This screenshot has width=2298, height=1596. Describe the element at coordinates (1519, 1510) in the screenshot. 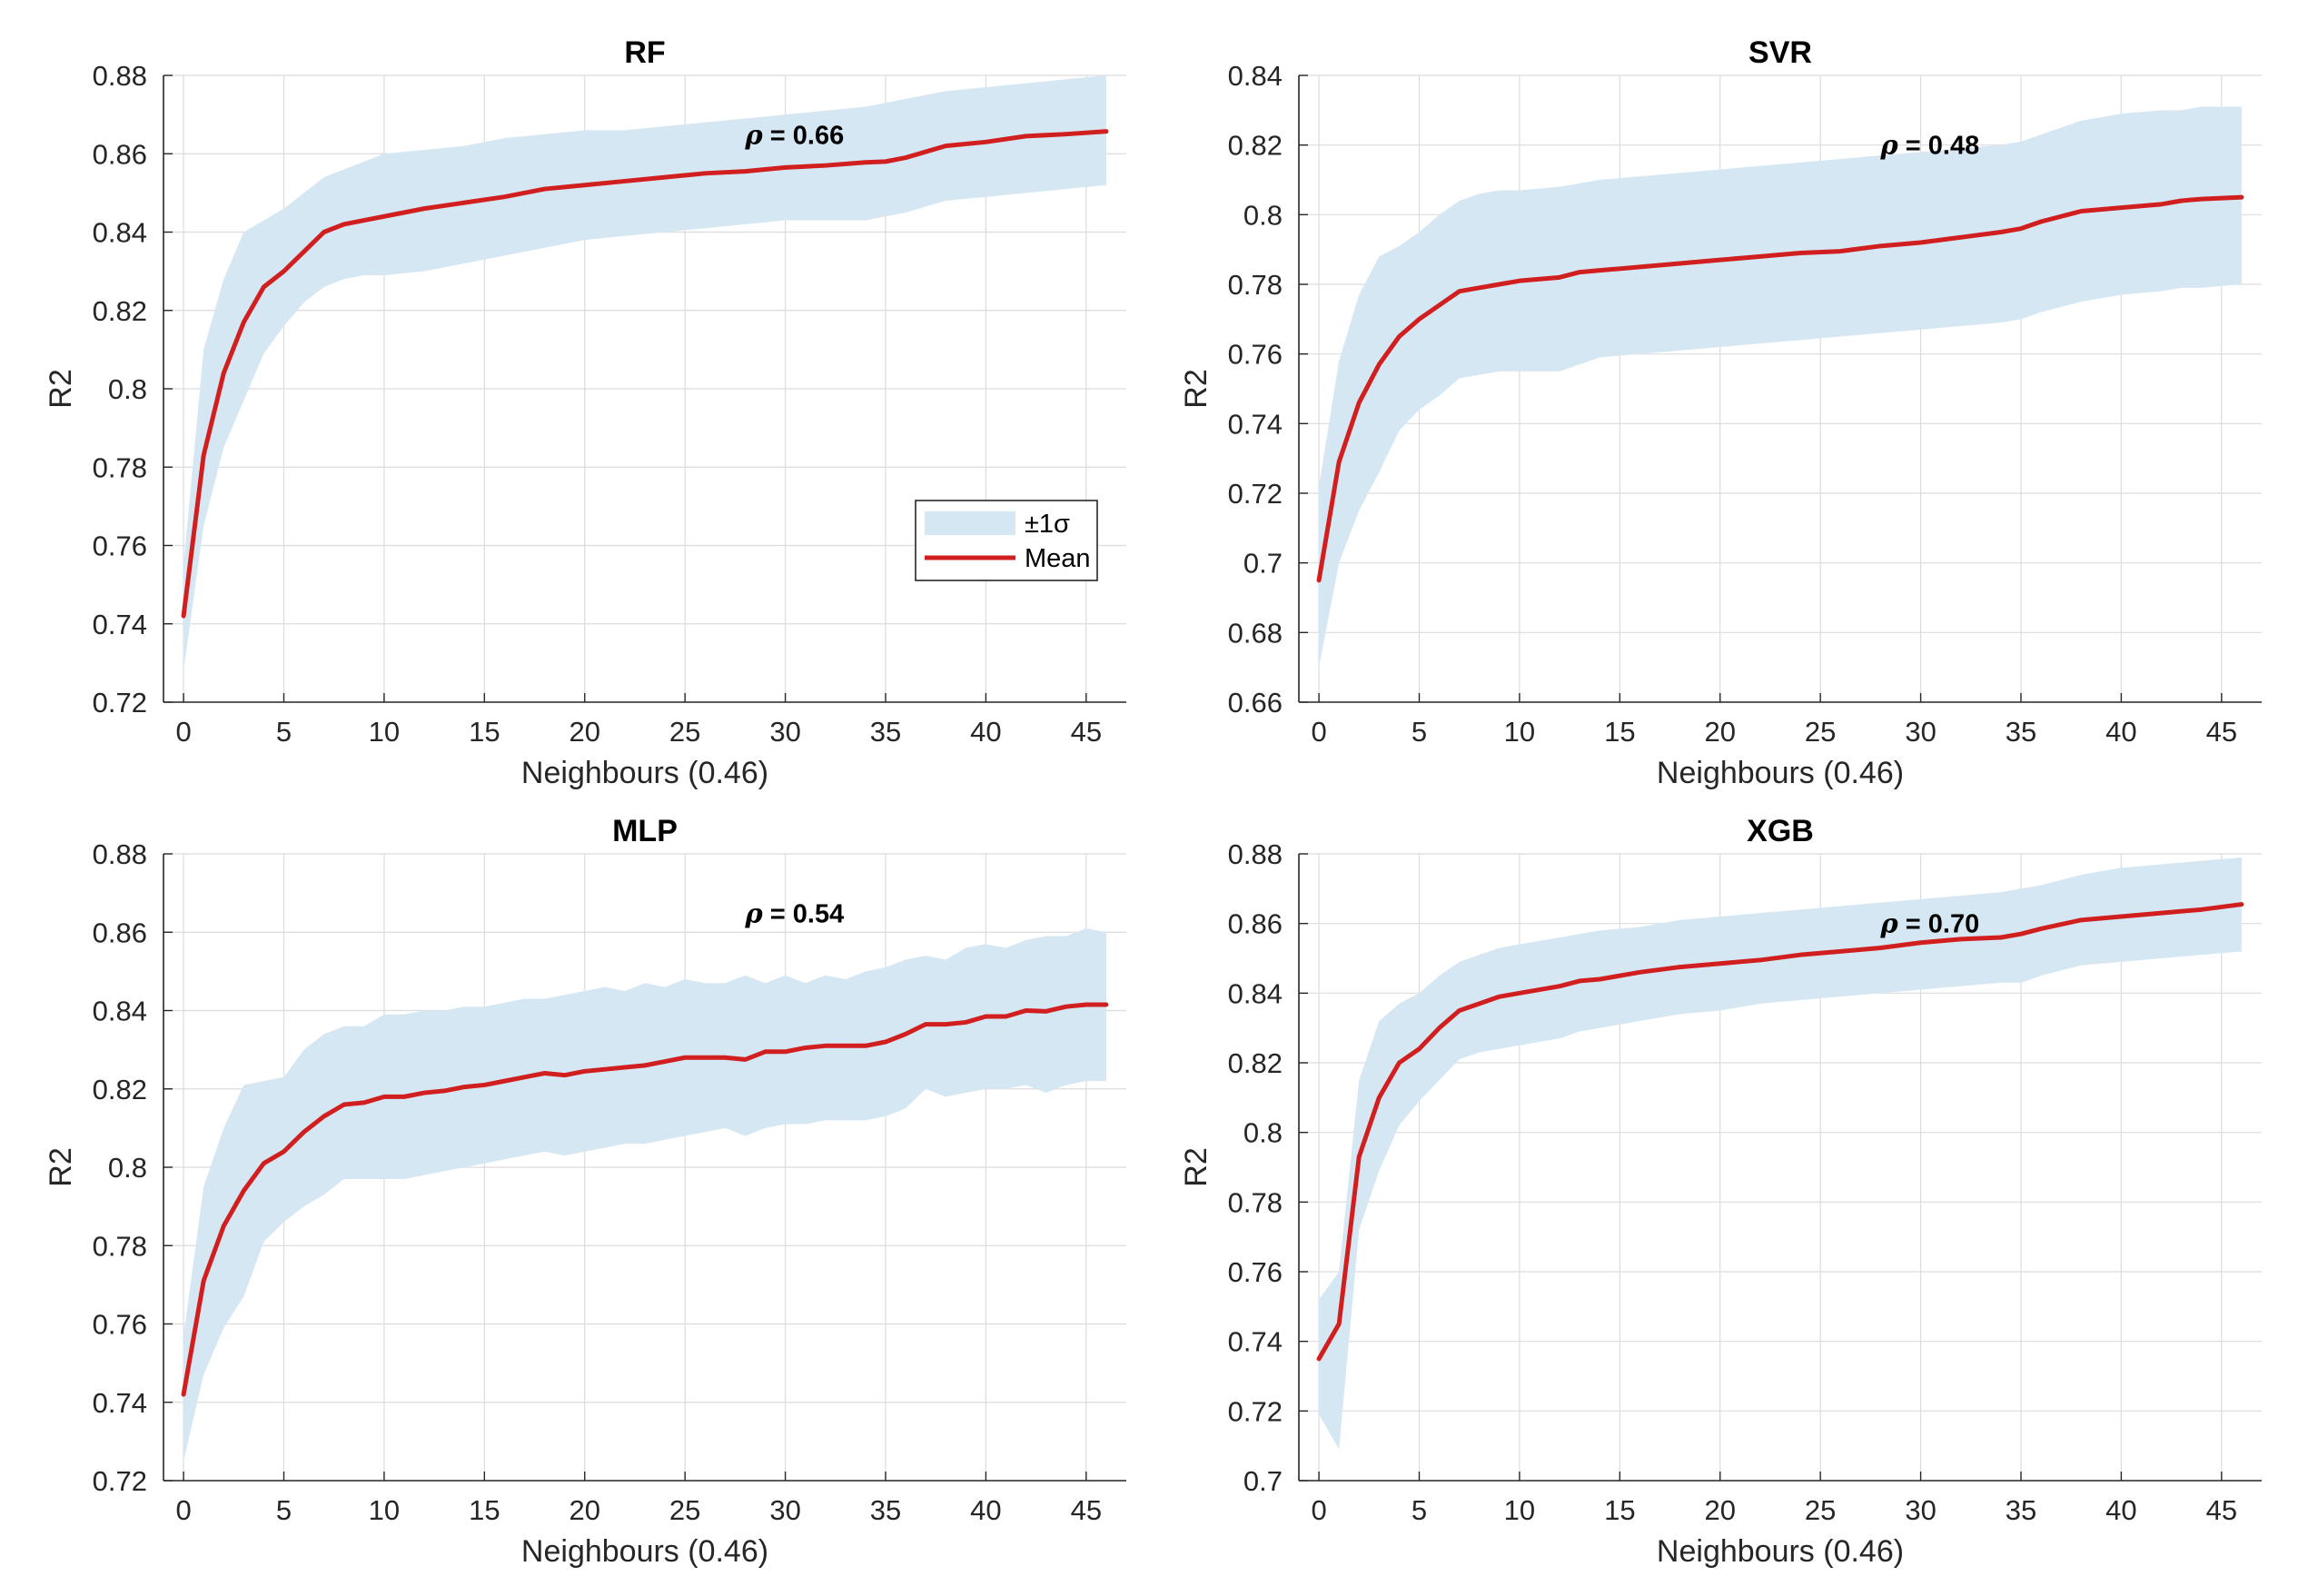

I see `x-tick-label: 10` at that location.